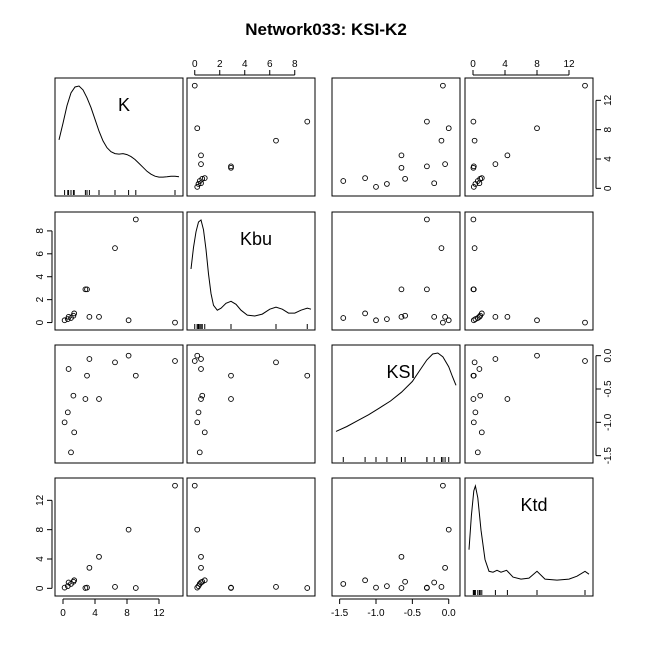 The image size is (653, 653). Describe the element at coordinates (396, 137) in the screenshot. I see `panel-k-ksi` at that location.